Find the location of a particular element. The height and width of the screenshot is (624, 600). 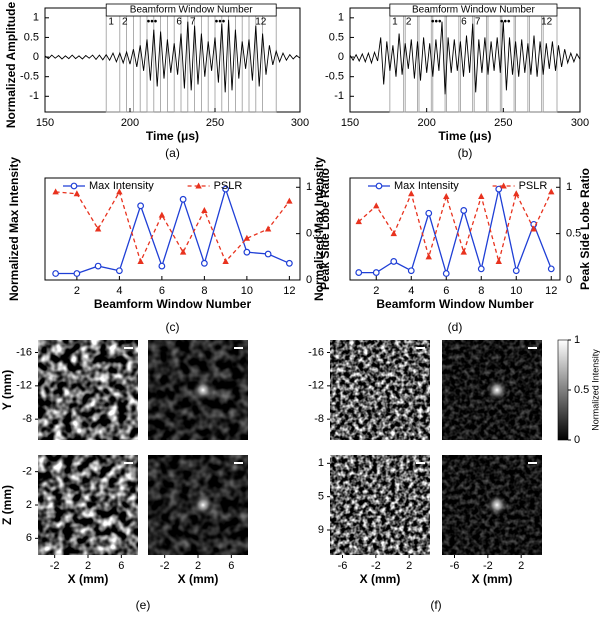

series-line is located at coordinates (172, 230).